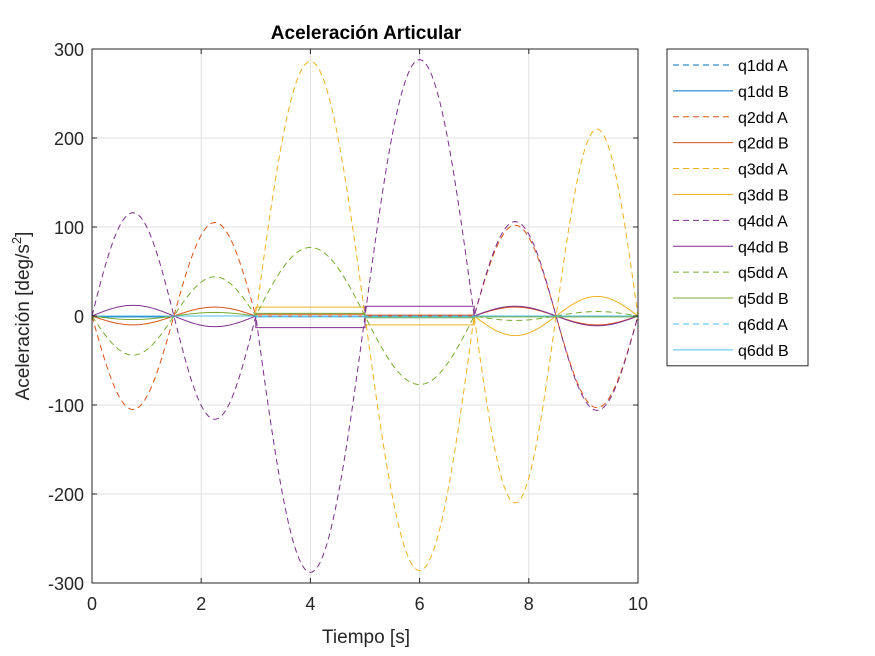 This screenshot has width=875, height=656. What do you see at coordinates (366, 33) in the screenshot?
I see `chart-title: Aceleración Articular` at bounding box center [366, 33].